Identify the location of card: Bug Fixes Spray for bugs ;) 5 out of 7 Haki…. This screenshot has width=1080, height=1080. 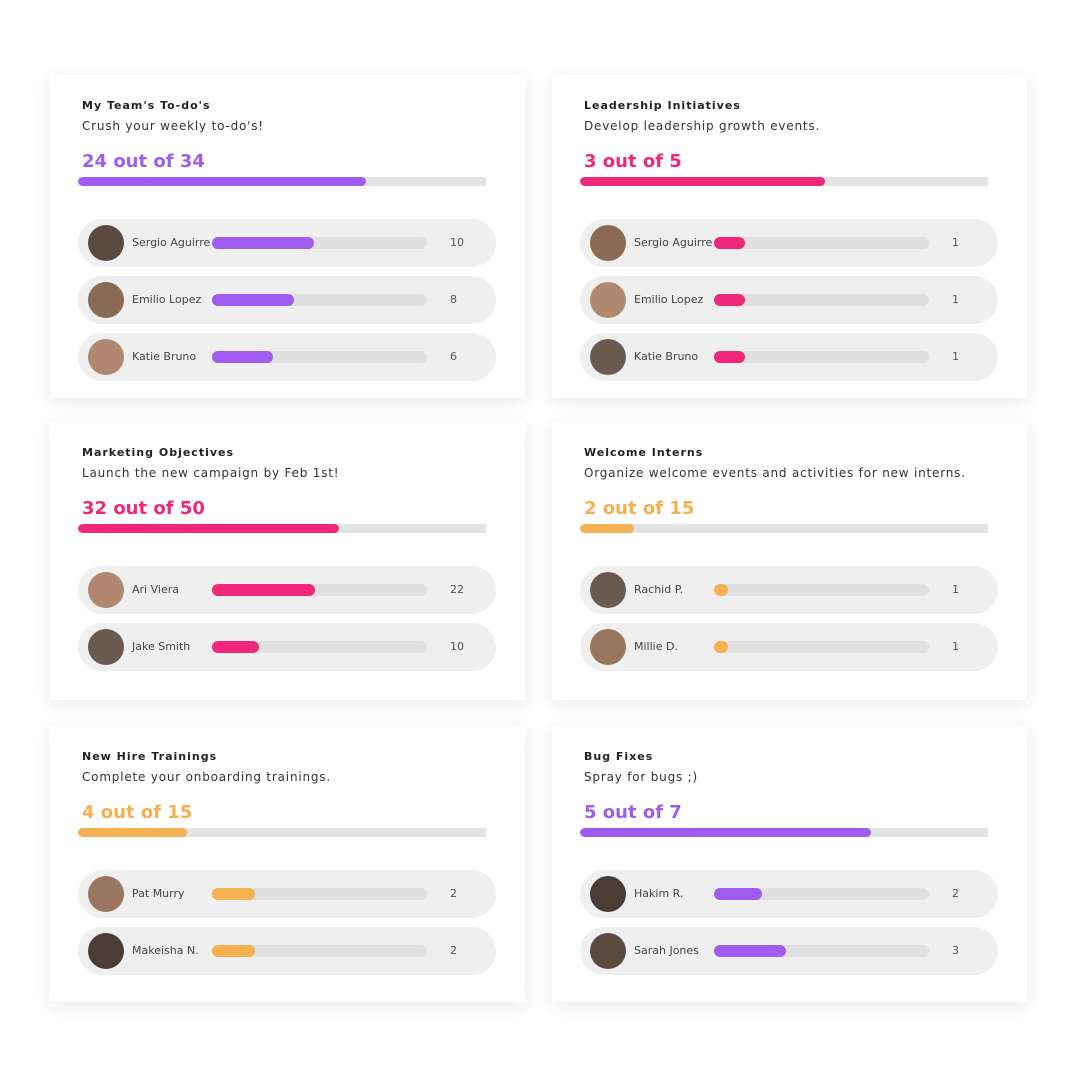
(789, 864).